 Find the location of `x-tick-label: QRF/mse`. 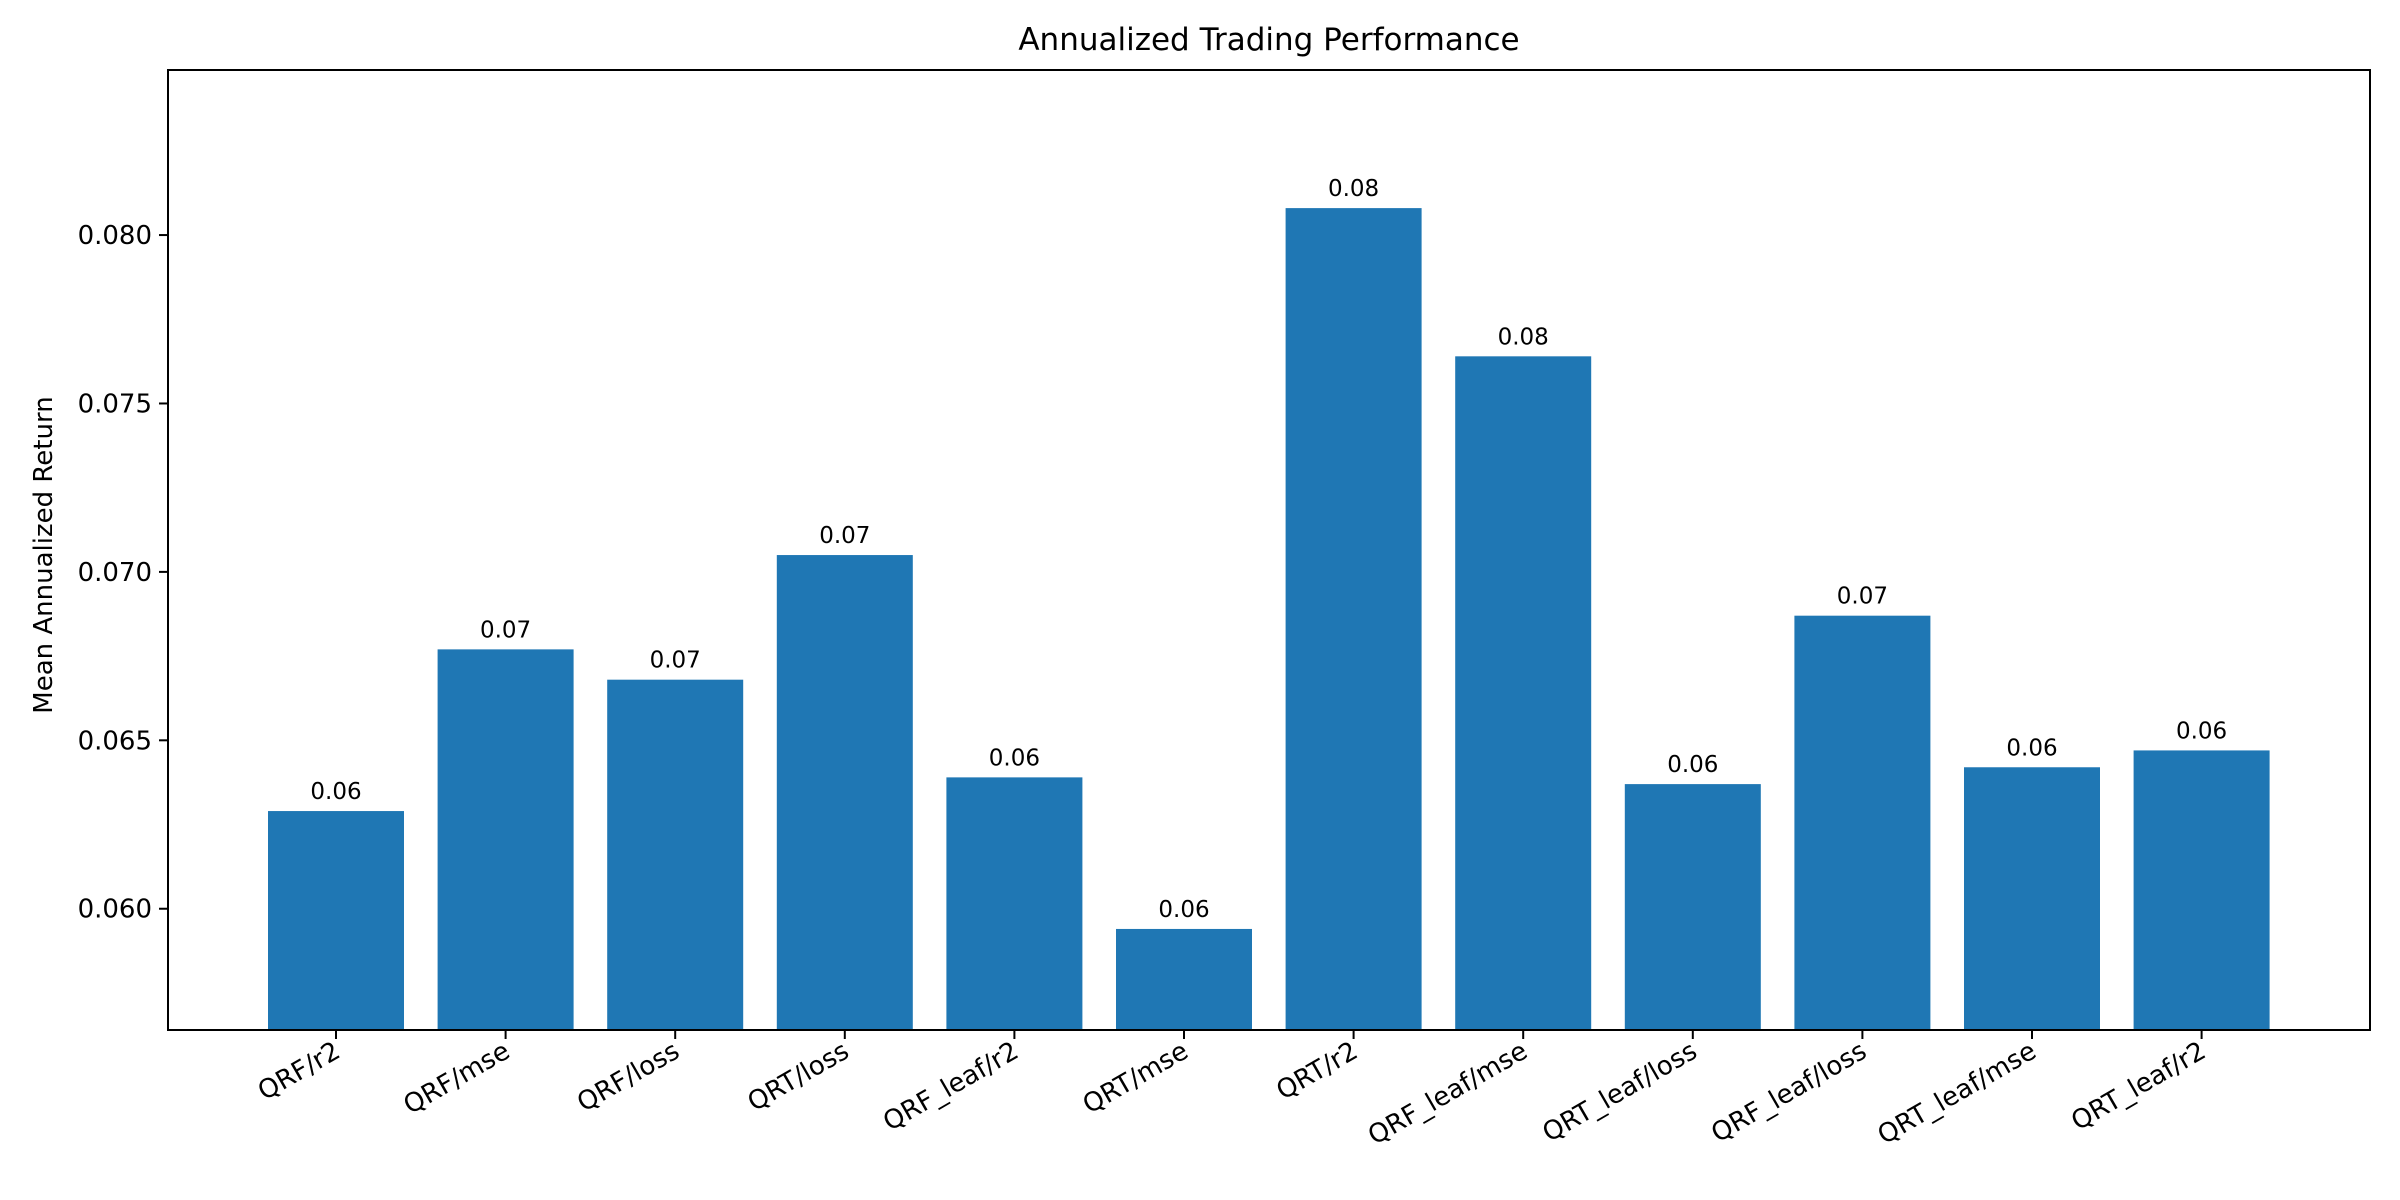

x-tick-label: QRF/mse is located at coordinates (457, 1078).